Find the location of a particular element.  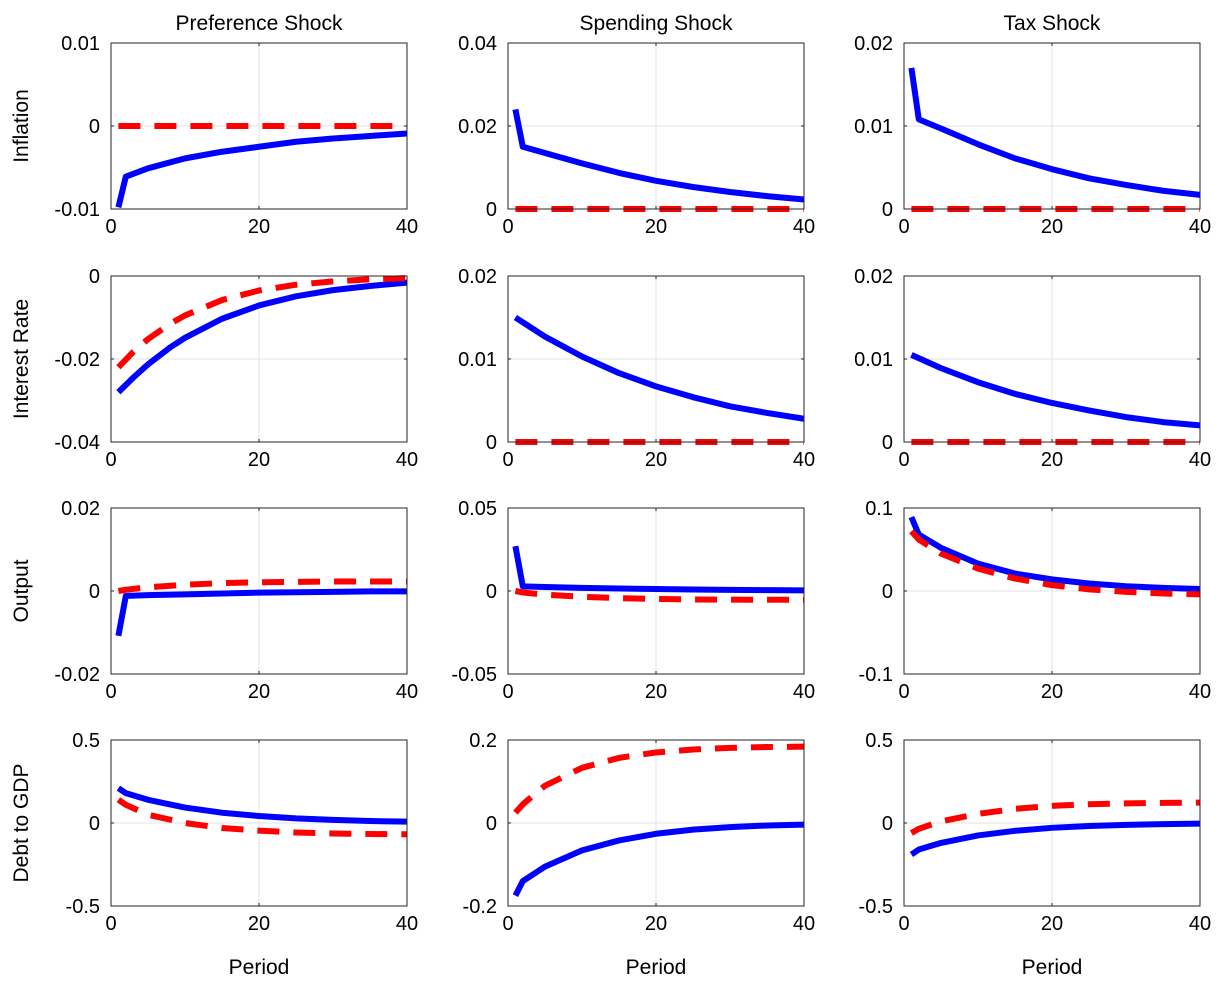

panel-interest-rate-preference-shock: 0 20 40 -0.04 -0.02 0 is located at coordinates (236, 368).